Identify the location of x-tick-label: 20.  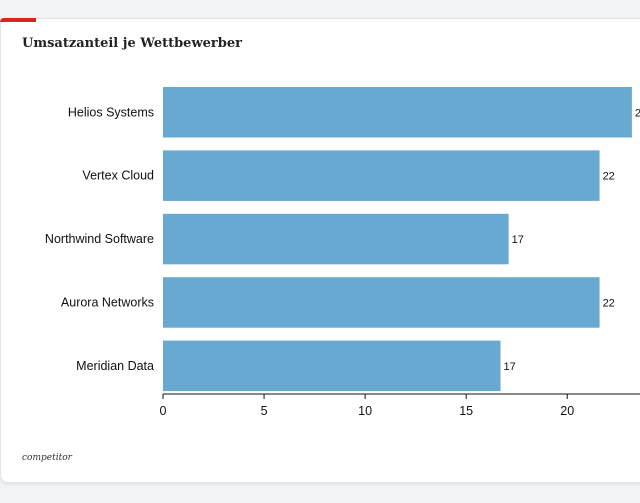
(567, 411).